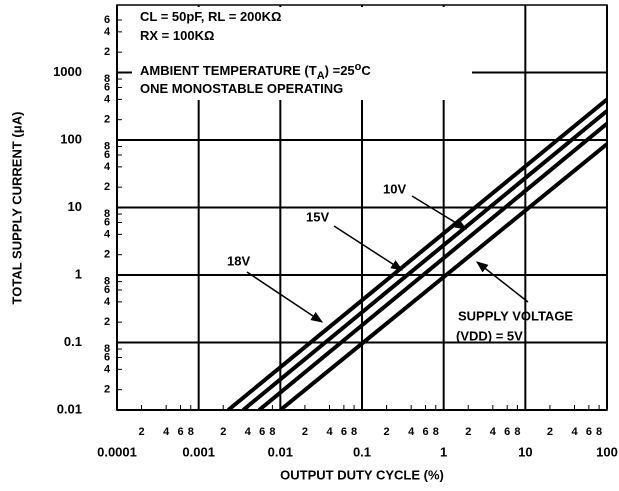 Image resolution: width=619 pixels, height=491 pixels. I want to click on series-label: 10V, so click(394, 188).